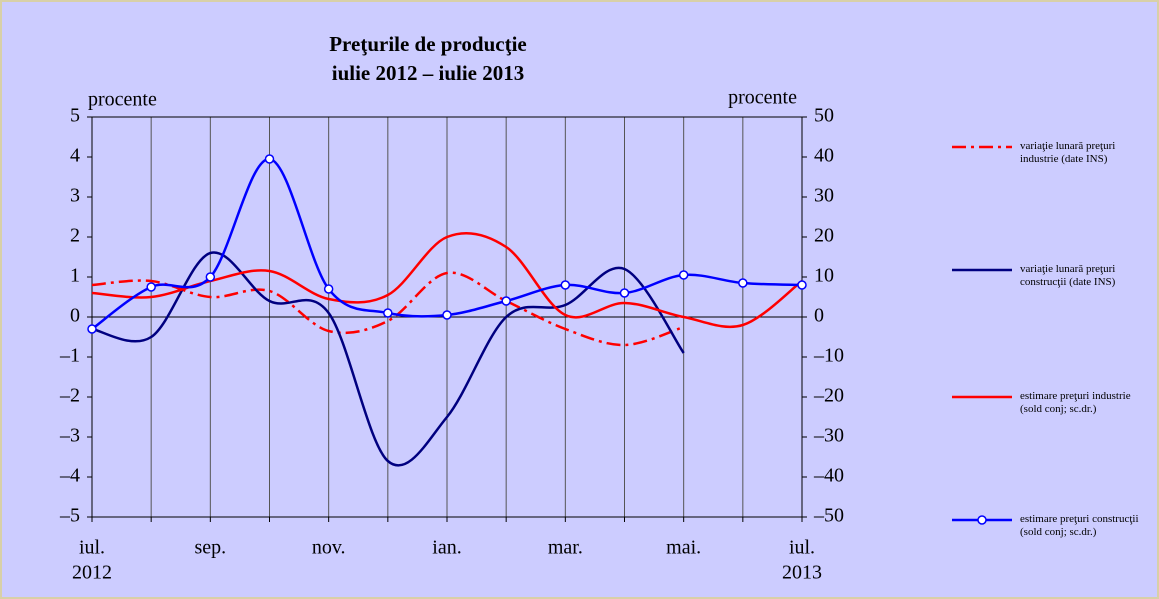 This screenshot has height=599, width=1159. Describe the element at coordinates (824, 116) in the screenshot. I see `y2-tick-label: 50` at that location.